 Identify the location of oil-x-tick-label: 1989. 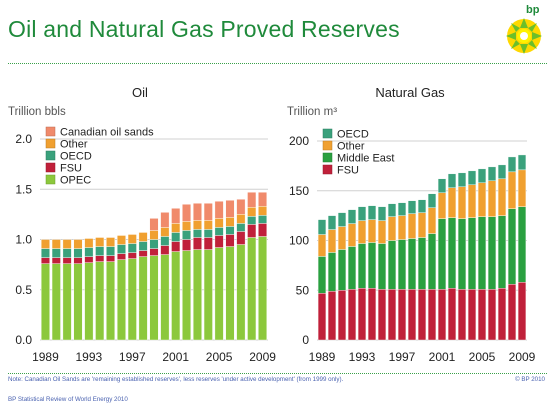
(45, 357).